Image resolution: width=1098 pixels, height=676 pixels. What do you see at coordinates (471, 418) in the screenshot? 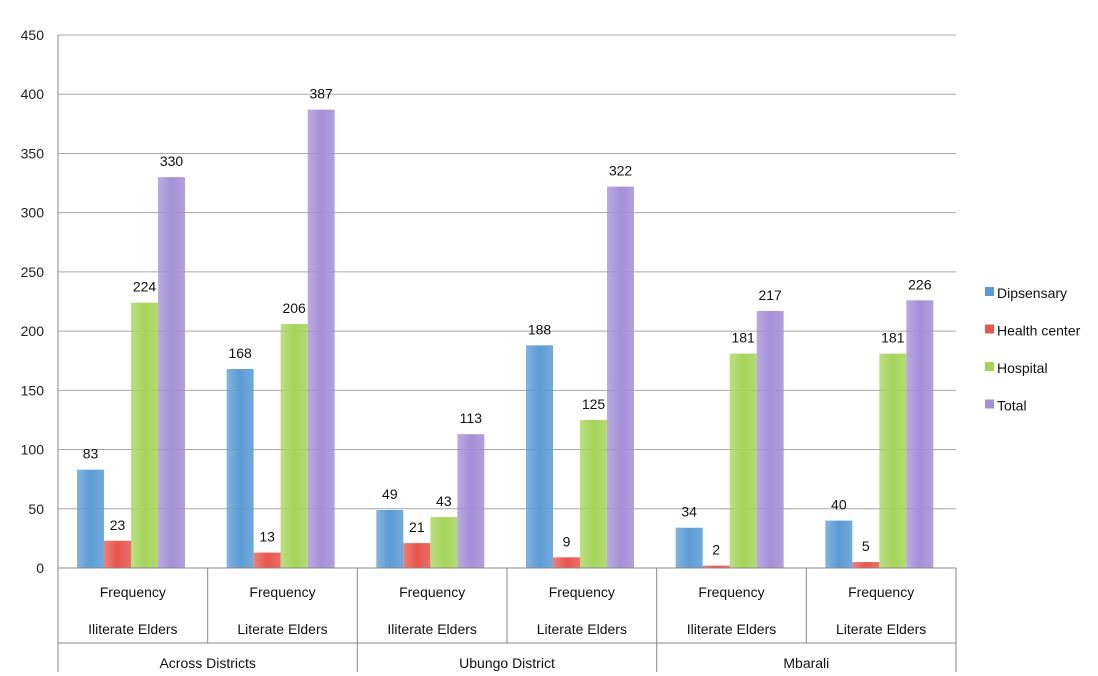
I see `data-label: 113` at bounding box center [471, 418].